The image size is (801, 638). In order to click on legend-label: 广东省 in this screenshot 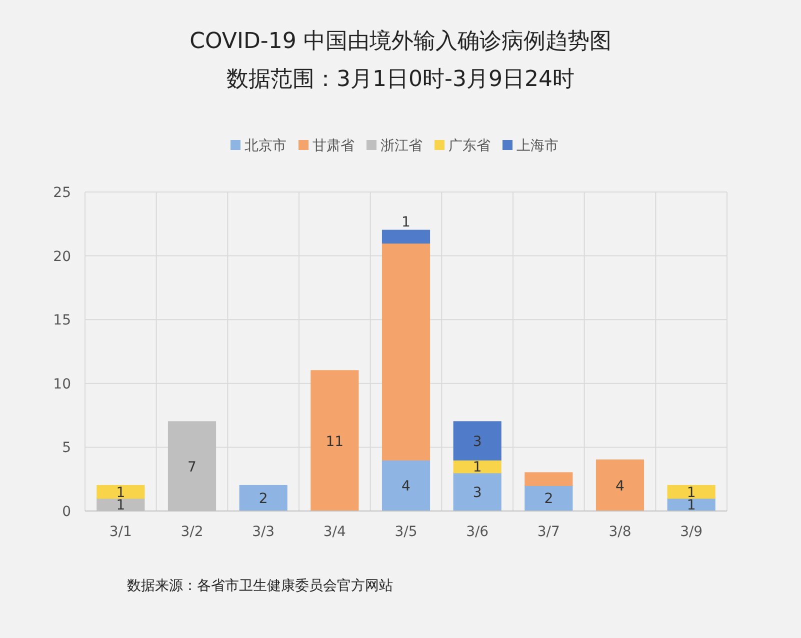, I will do `click(469, 146)`.